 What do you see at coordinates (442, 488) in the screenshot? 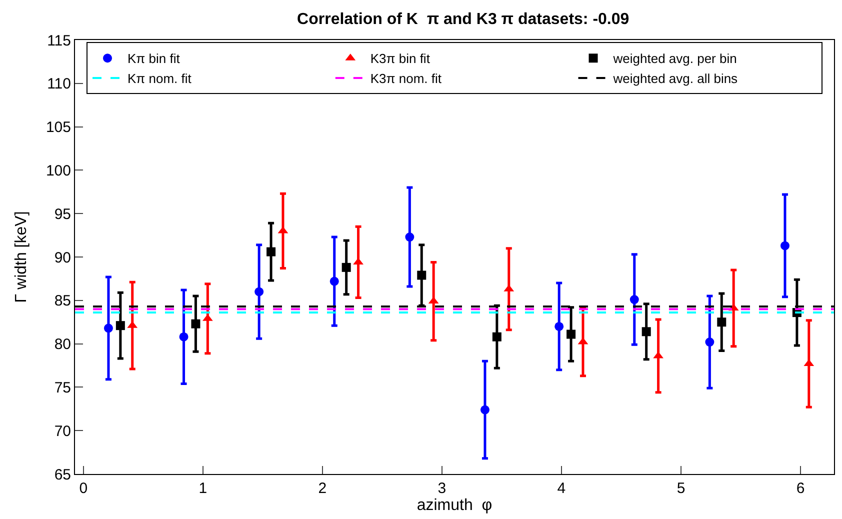
I see `x-tick-label: 3` at bounding box center [442, 488].